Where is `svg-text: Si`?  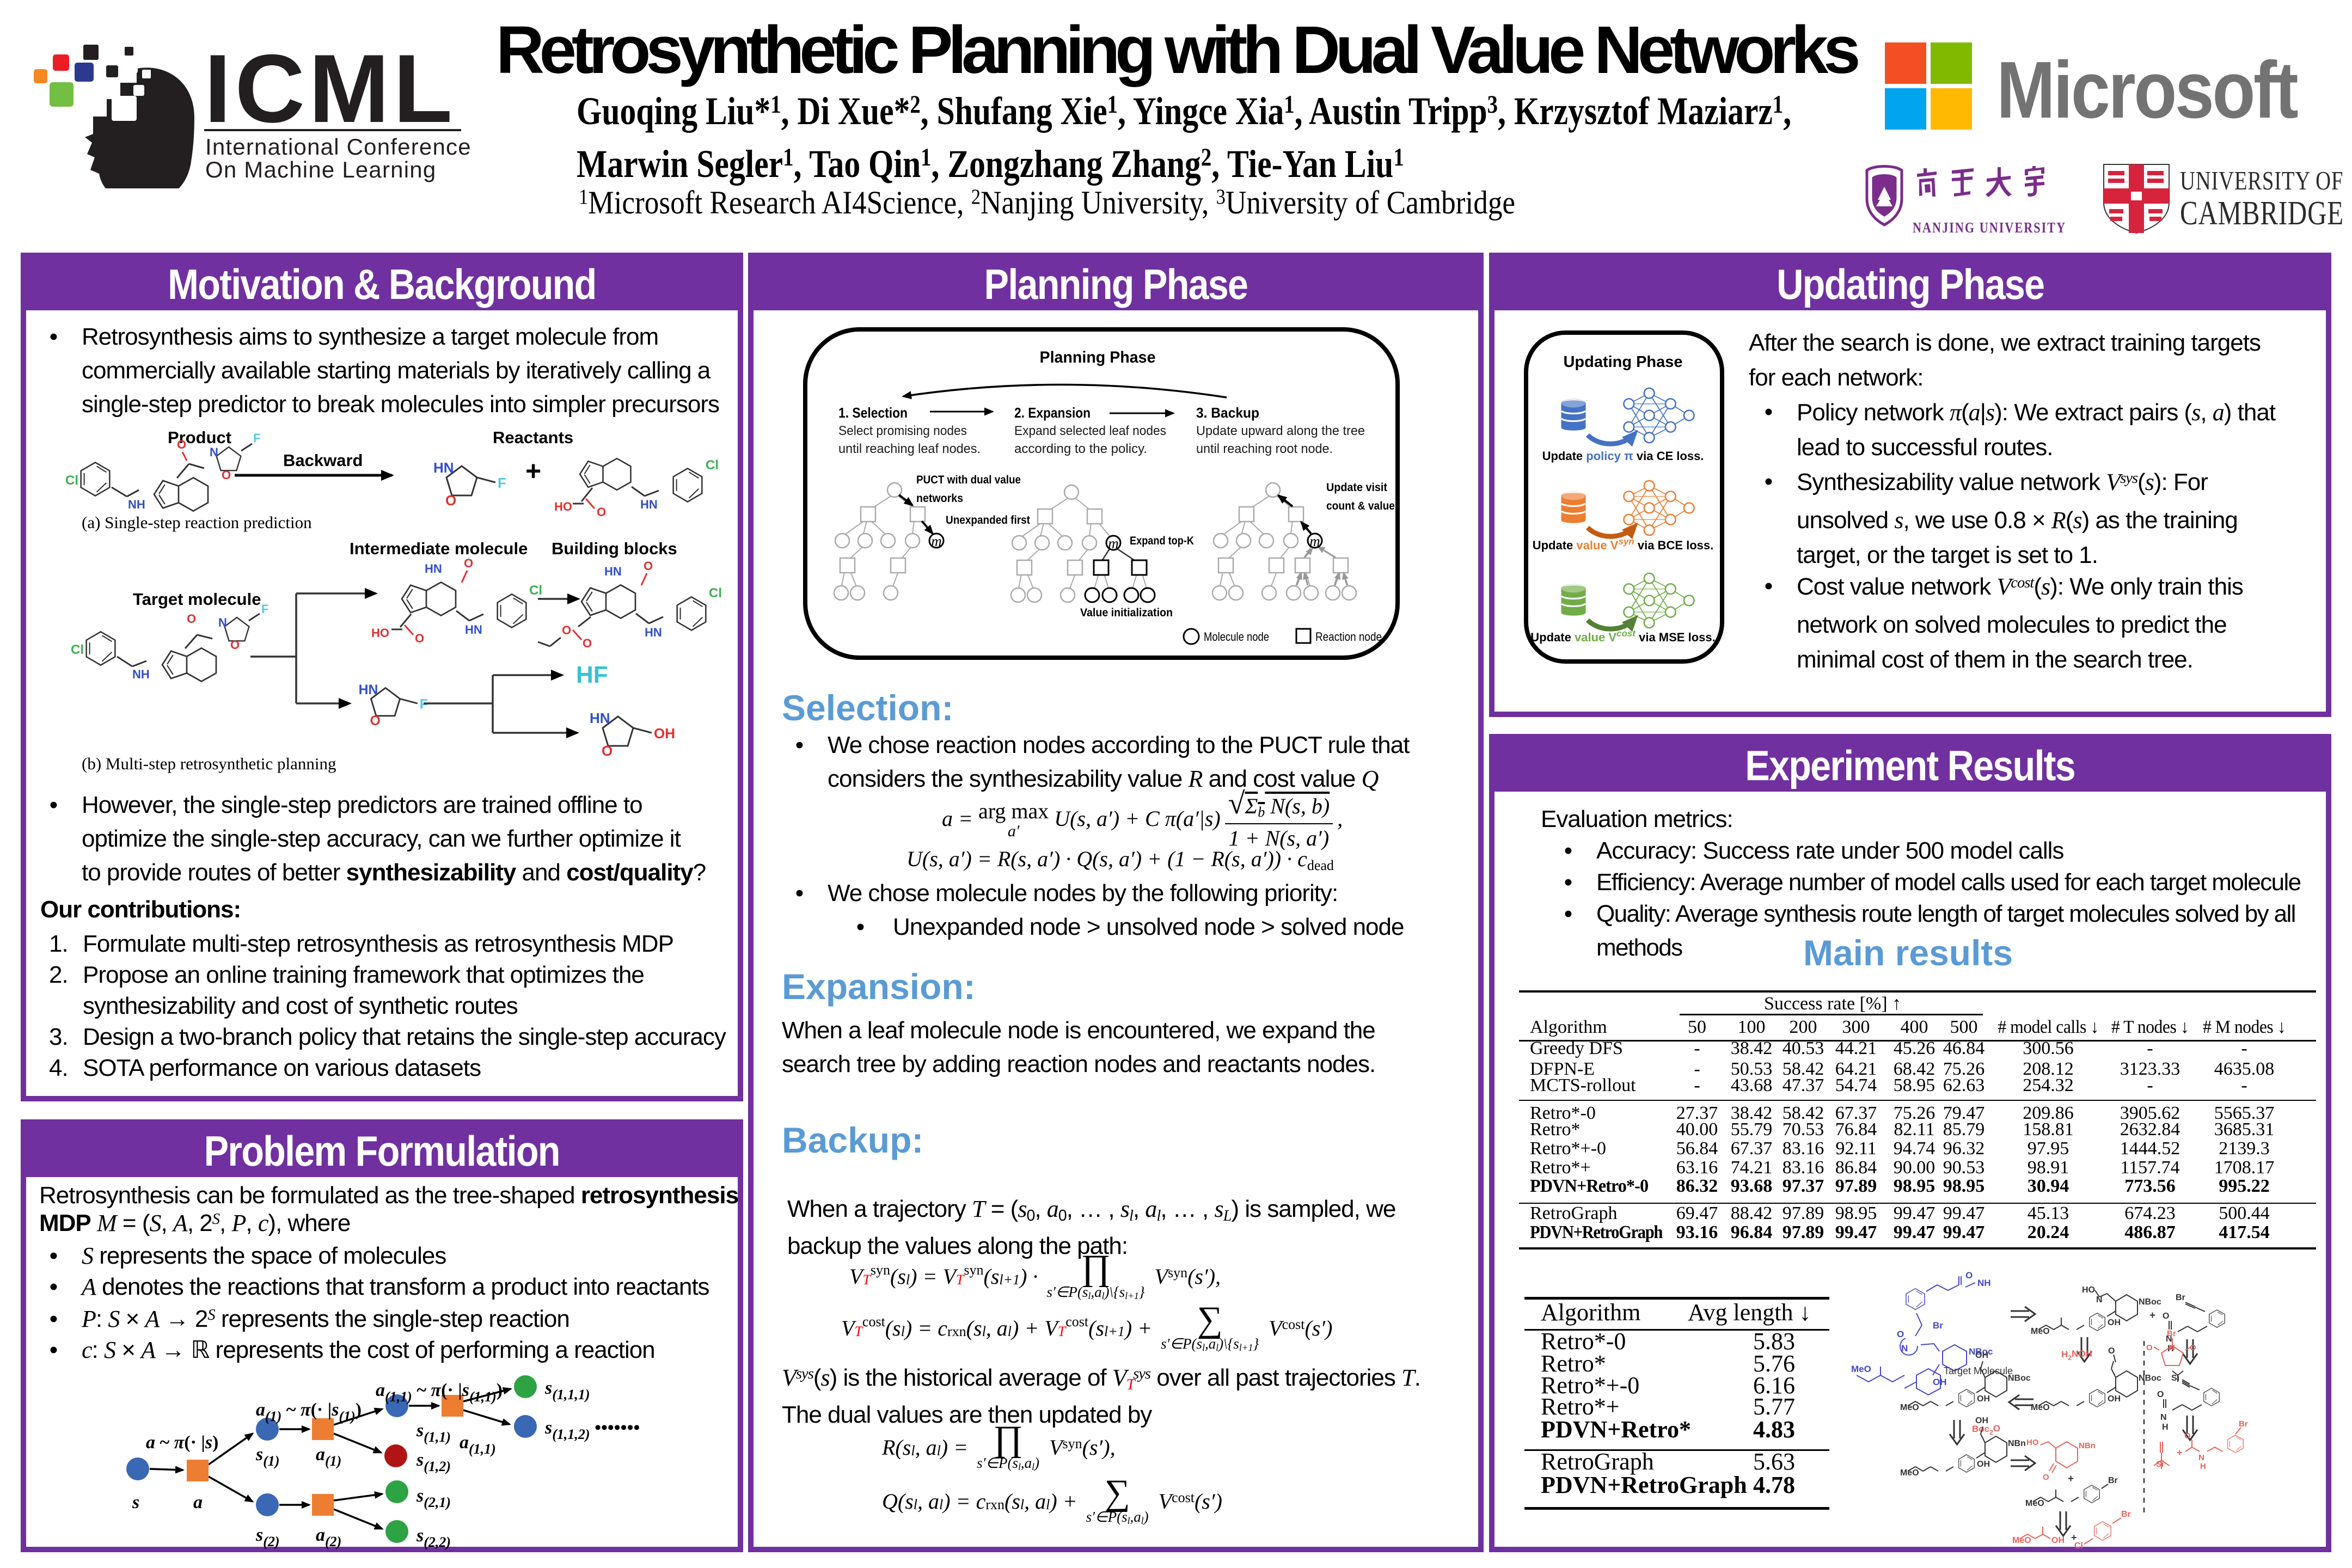
svg-text: Si is located at coordinates (2175, 1378).